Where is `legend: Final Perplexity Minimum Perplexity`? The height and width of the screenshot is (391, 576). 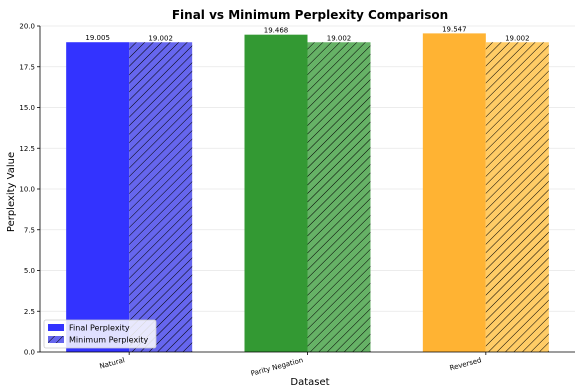
legend: Final Perplexity Minimum Perplexity is located at coordinates (100, 334).